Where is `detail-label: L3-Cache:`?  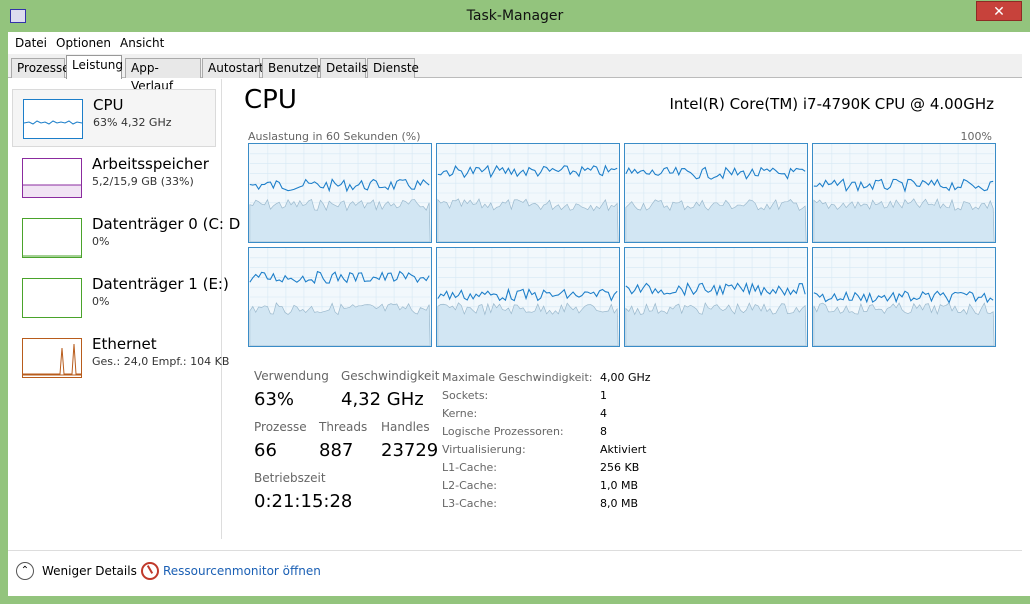 detail-label: L3-Cache: is located at coordinates (470, 503).